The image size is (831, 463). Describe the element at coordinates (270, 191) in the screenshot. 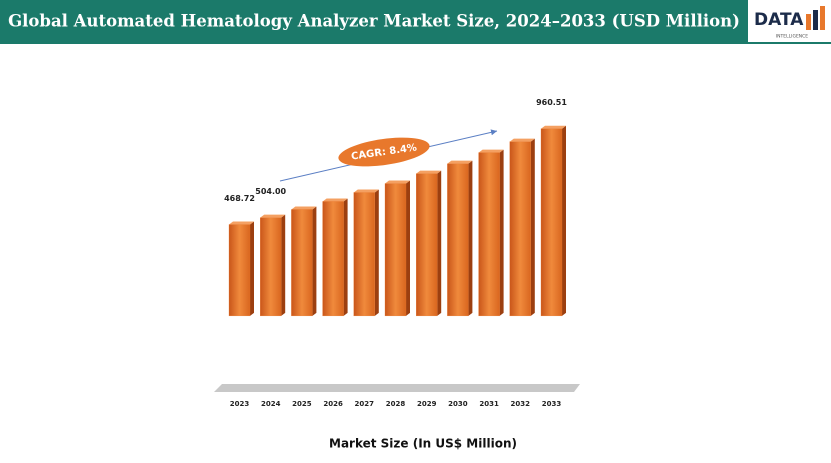

I see `data-label: 504.00` at that location.